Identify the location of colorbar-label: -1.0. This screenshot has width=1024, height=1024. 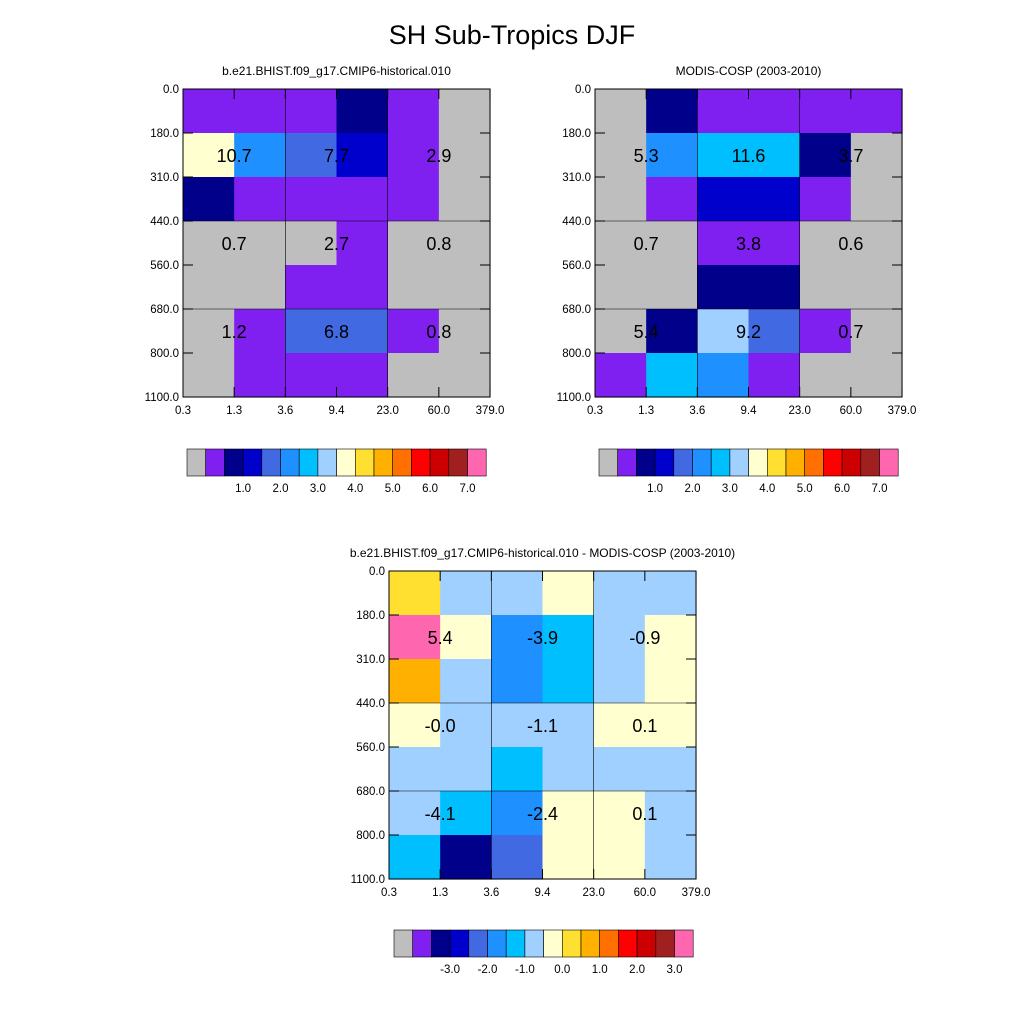
(525, 970).